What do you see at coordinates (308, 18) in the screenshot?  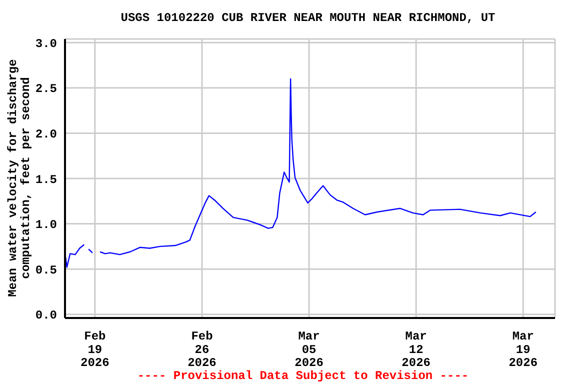 I see `chart-title: USGS 10102220 CUB RIVER NEAR MOUTH NEAR RICHMOND, UT` at bounding box center [308, 18].